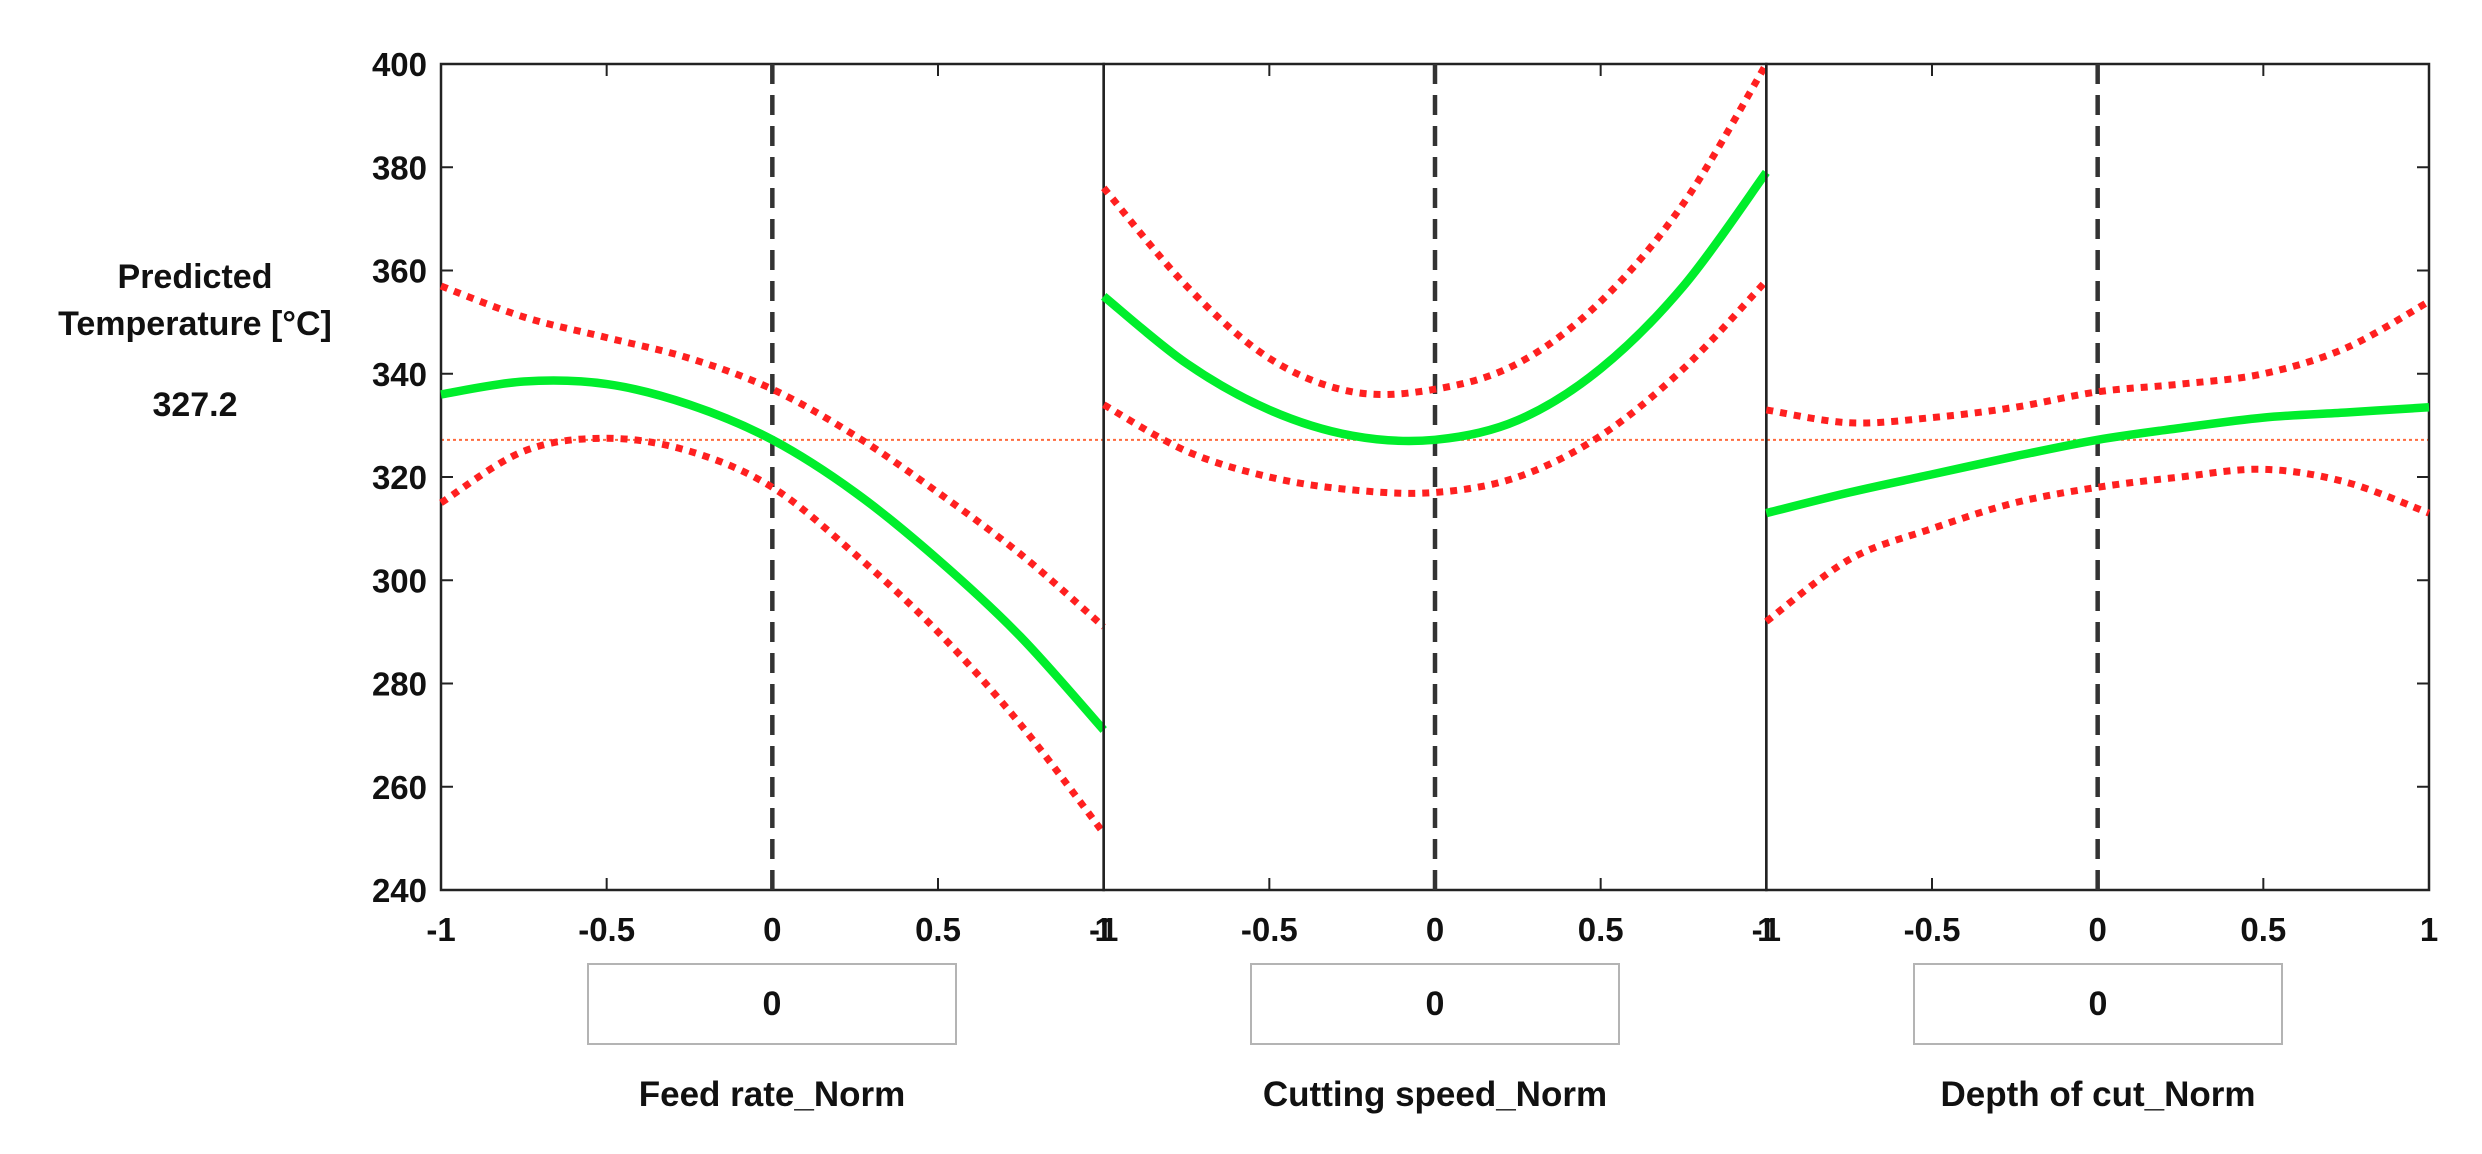 This screenshot has width=2482, height=1154. I want to click on y-tick-label: 240, so click(399, 890).